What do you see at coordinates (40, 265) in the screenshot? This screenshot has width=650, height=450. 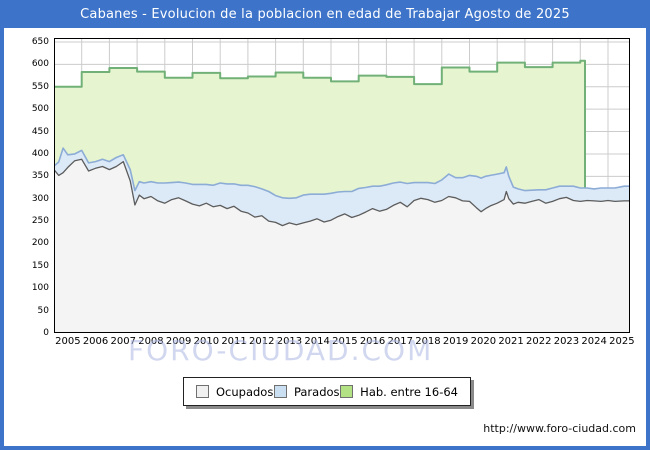 I see `y-tick-label: 150` at bounding box center [40, 265].